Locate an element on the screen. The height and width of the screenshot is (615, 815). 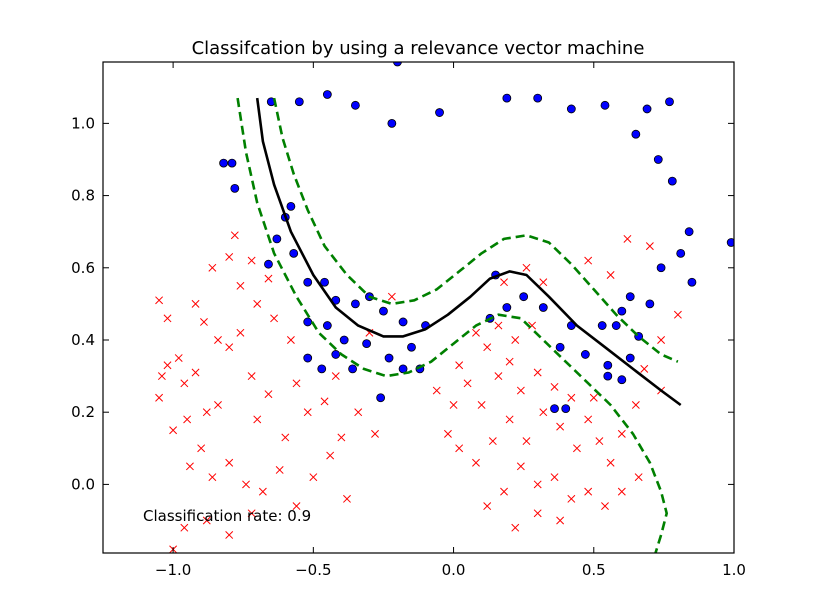
x-tick-label: 0.5 is located at coordinates (594, 570).